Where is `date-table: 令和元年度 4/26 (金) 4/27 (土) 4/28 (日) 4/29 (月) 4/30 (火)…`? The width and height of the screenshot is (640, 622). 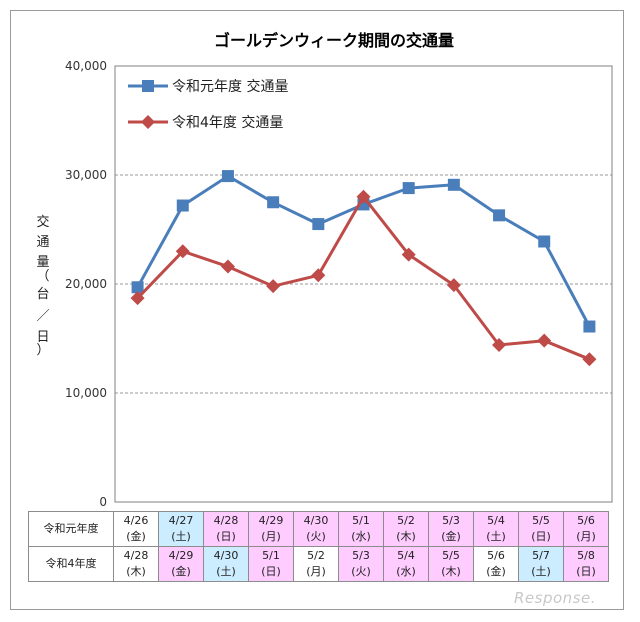
date-table: 令和元年度 4/26 (金) 4/27 (土) 4/28 (日) 4/29 (月) 4/30 (火)… is located at coordinates (318, 546).